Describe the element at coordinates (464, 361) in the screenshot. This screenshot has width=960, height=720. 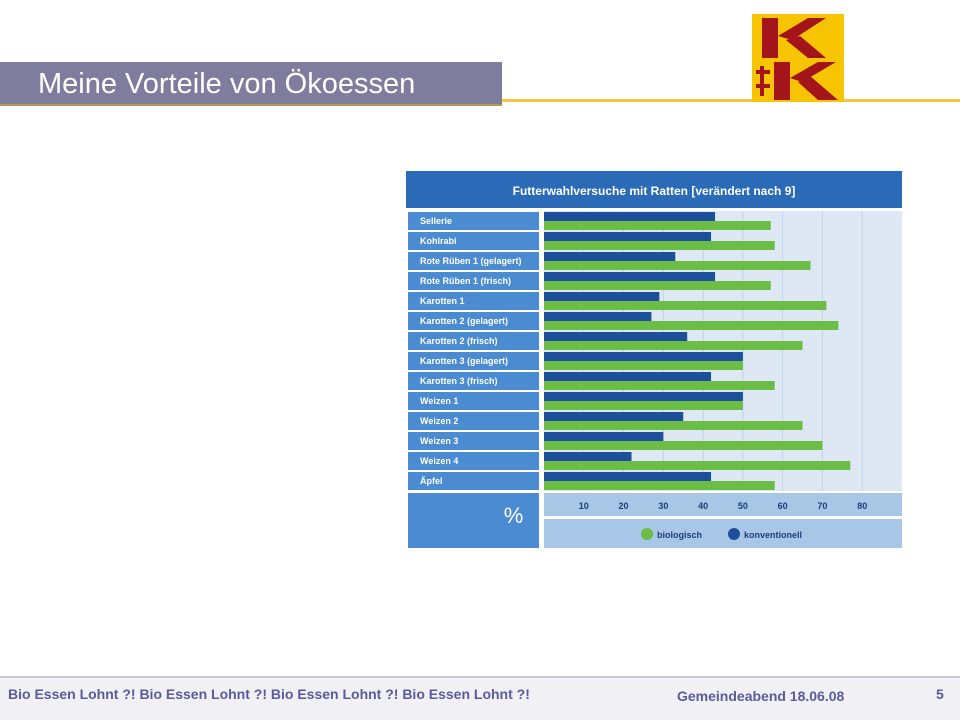
I see `category-label: Karotten 3 (gelagert)` at that location.